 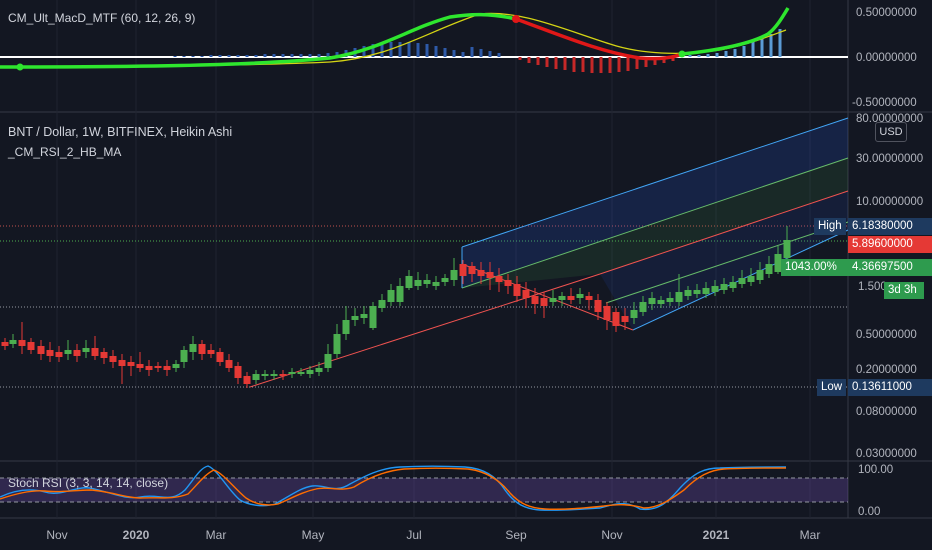 I want to click on macd-indicator-label: CM_Ult_MacD_MTF (60, 12, 26, 9), so click(x=102, y=18).